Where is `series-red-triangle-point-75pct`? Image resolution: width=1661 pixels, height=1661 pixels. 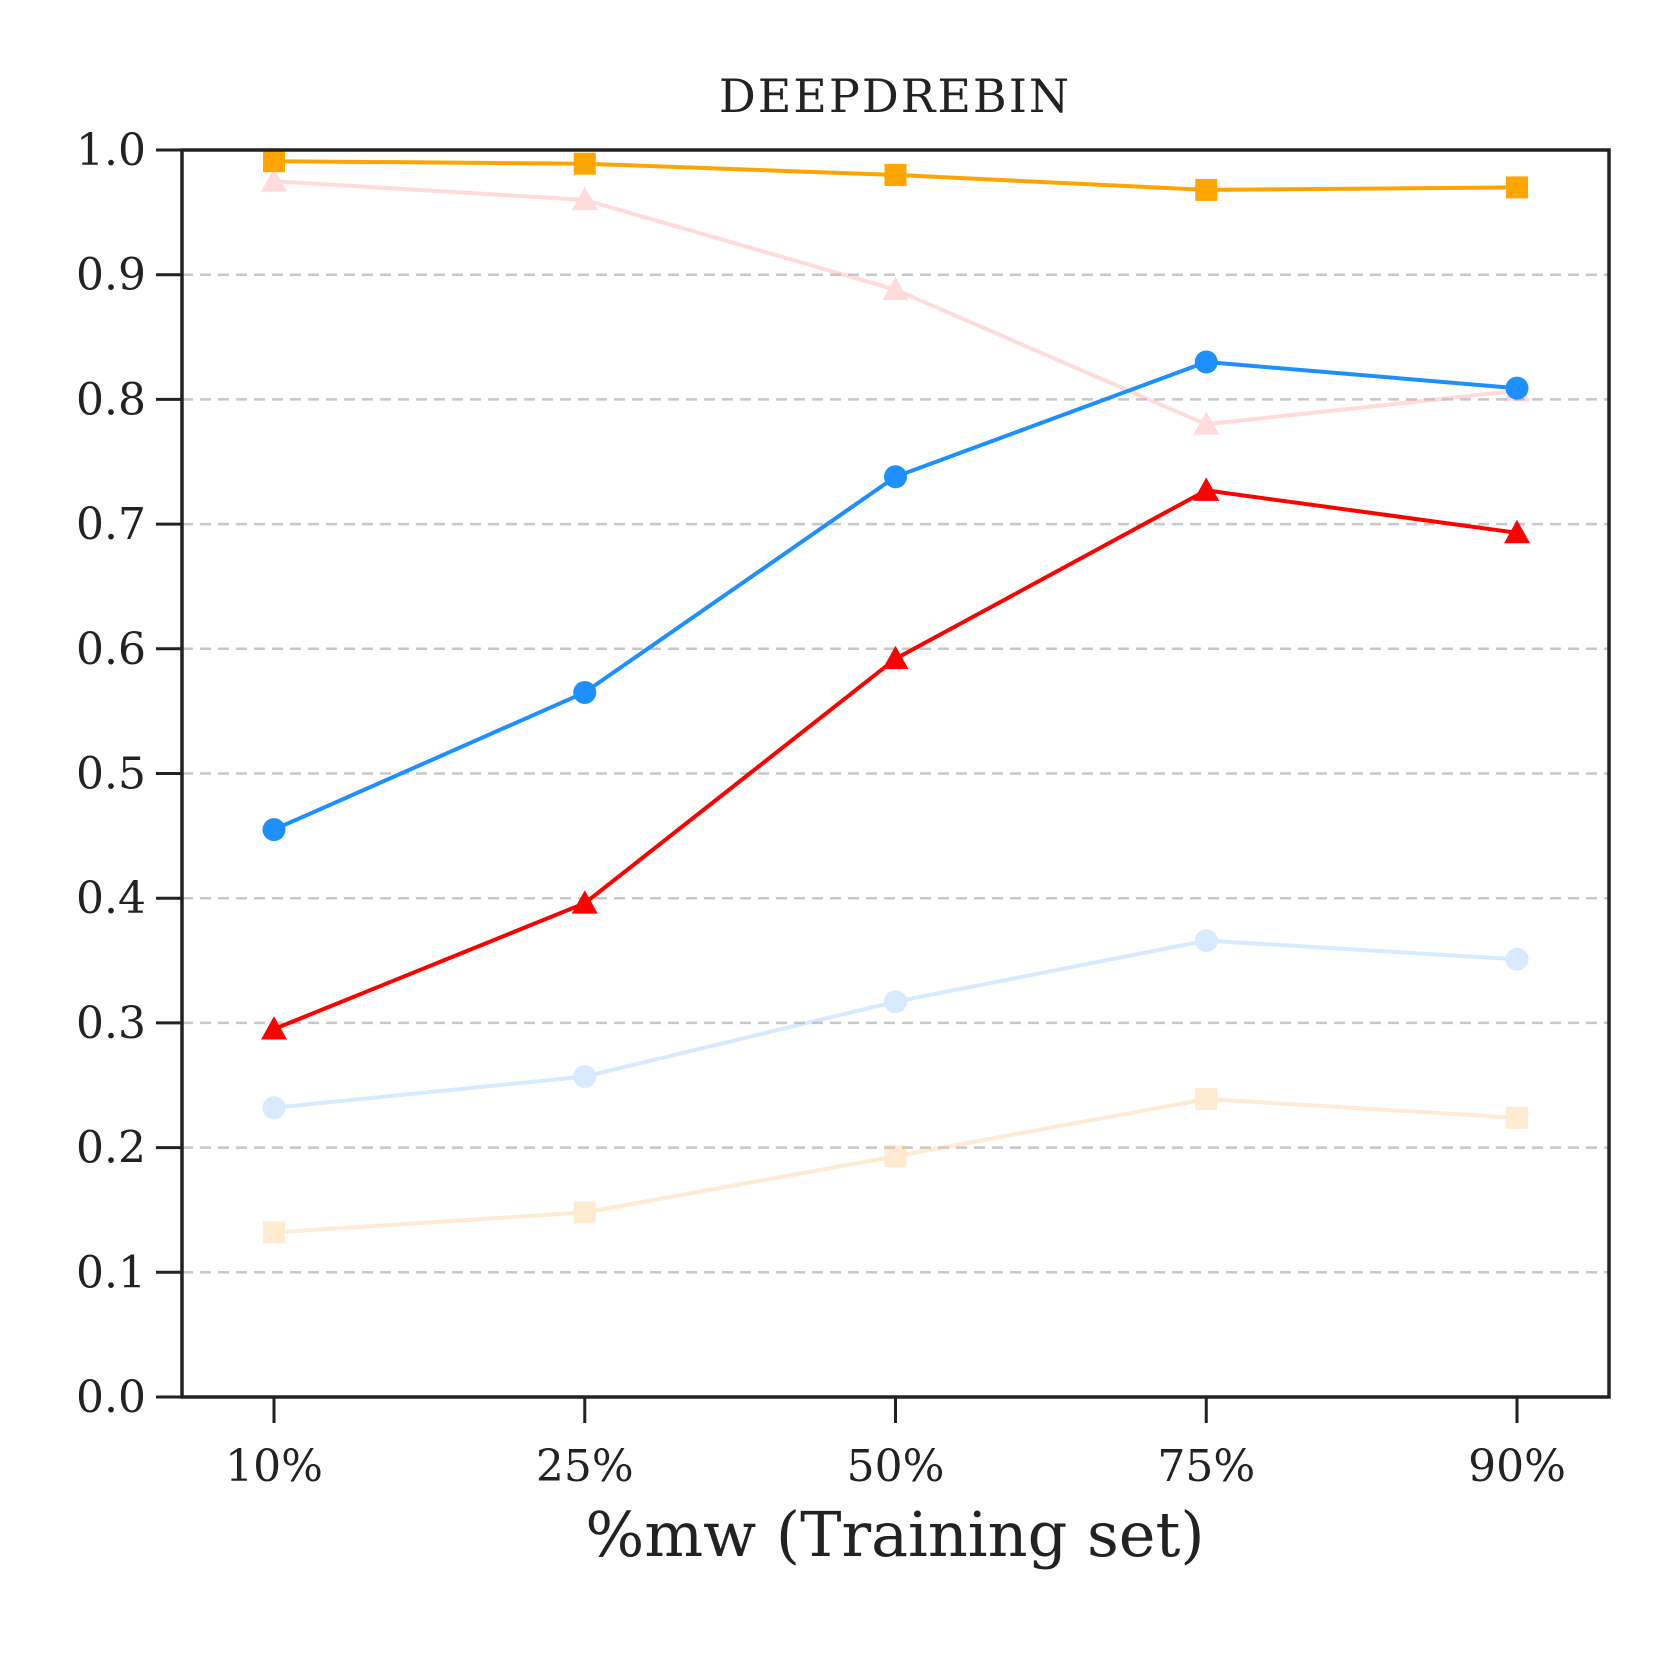
series-red-triangle-point-75pct is located at coordinates (1206, 489).